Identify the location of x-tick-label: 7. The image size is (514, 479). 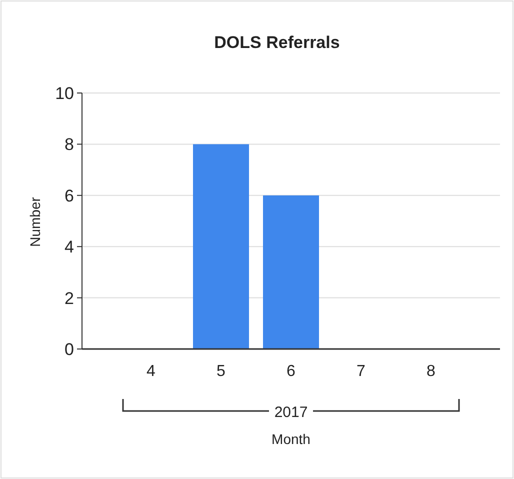
(361, 371).